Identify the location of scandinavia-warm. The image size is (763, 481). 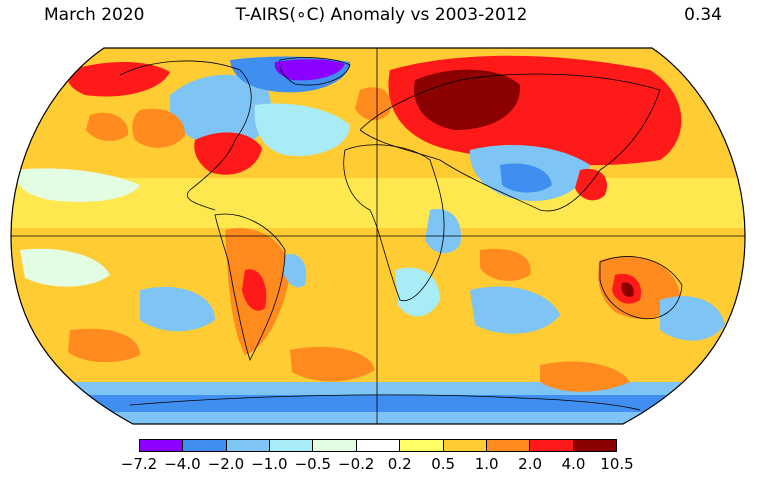
(373, 104).